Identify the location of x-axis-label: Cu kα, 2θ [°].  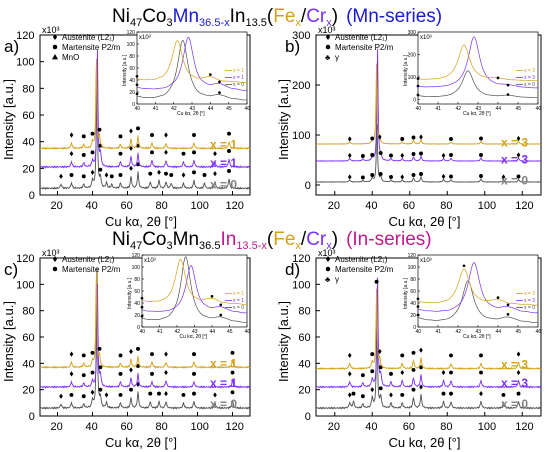
(425, 221).